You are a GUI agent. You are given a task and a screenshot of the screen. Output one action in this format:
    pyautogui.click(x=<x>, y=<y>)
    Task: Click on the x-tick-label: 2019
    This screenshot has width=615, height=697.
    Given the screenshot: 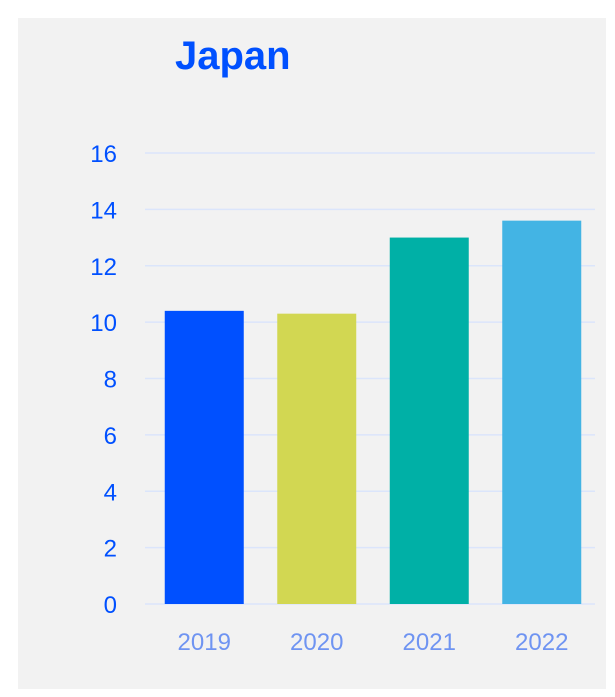 What is the action you would take?
    pyautogui.click(x=204, y=642)
    